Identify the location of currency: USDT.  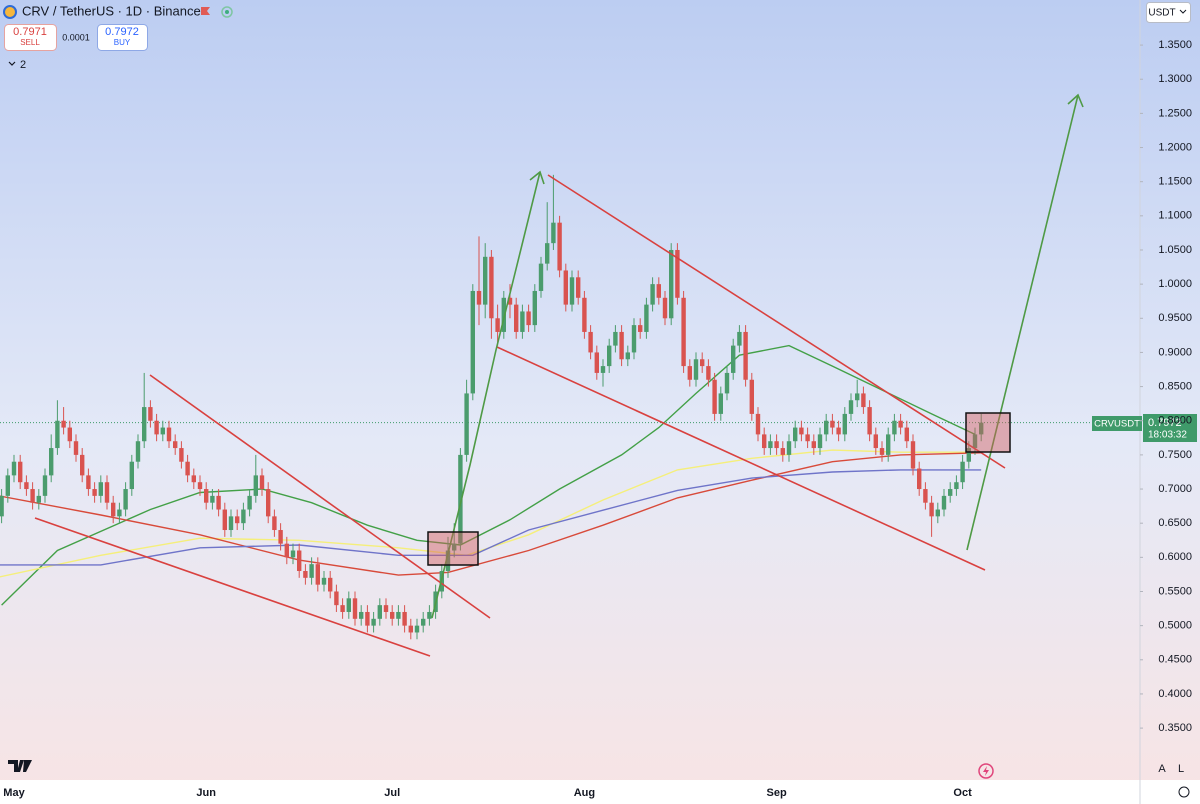
(1161, 13).